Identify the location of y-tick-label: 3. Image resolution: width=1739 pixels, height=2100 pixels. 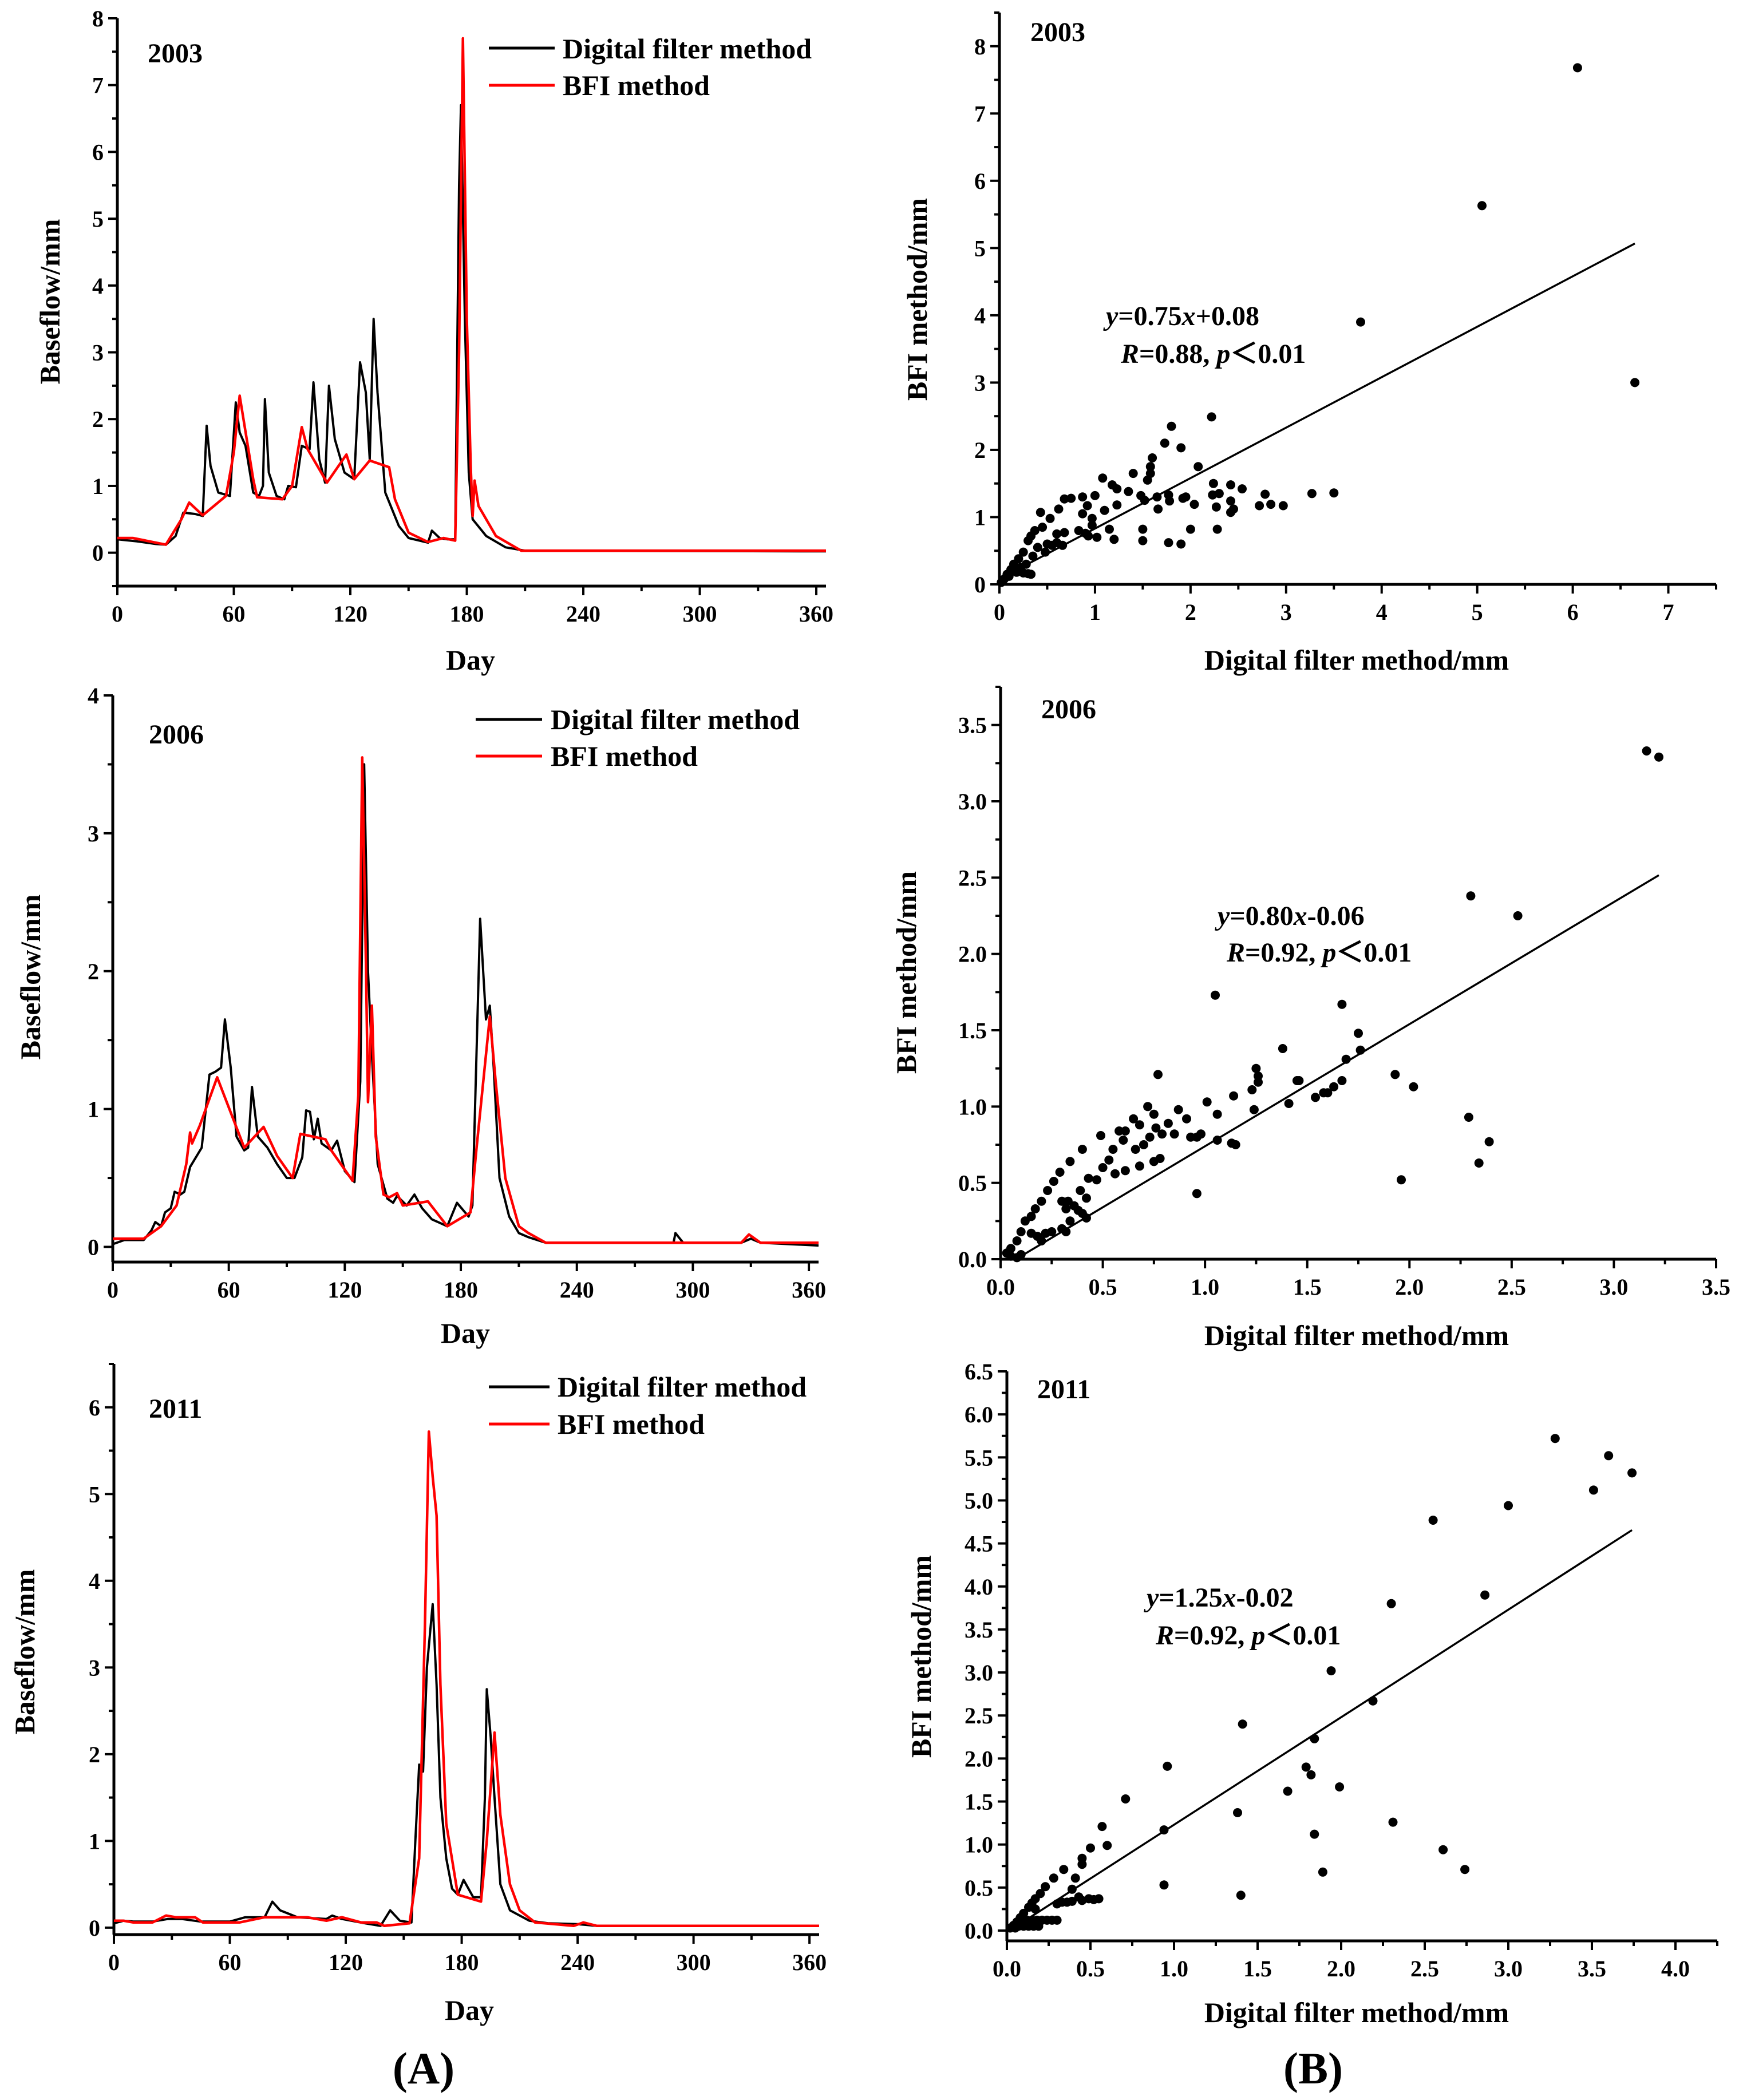
(98, 353).